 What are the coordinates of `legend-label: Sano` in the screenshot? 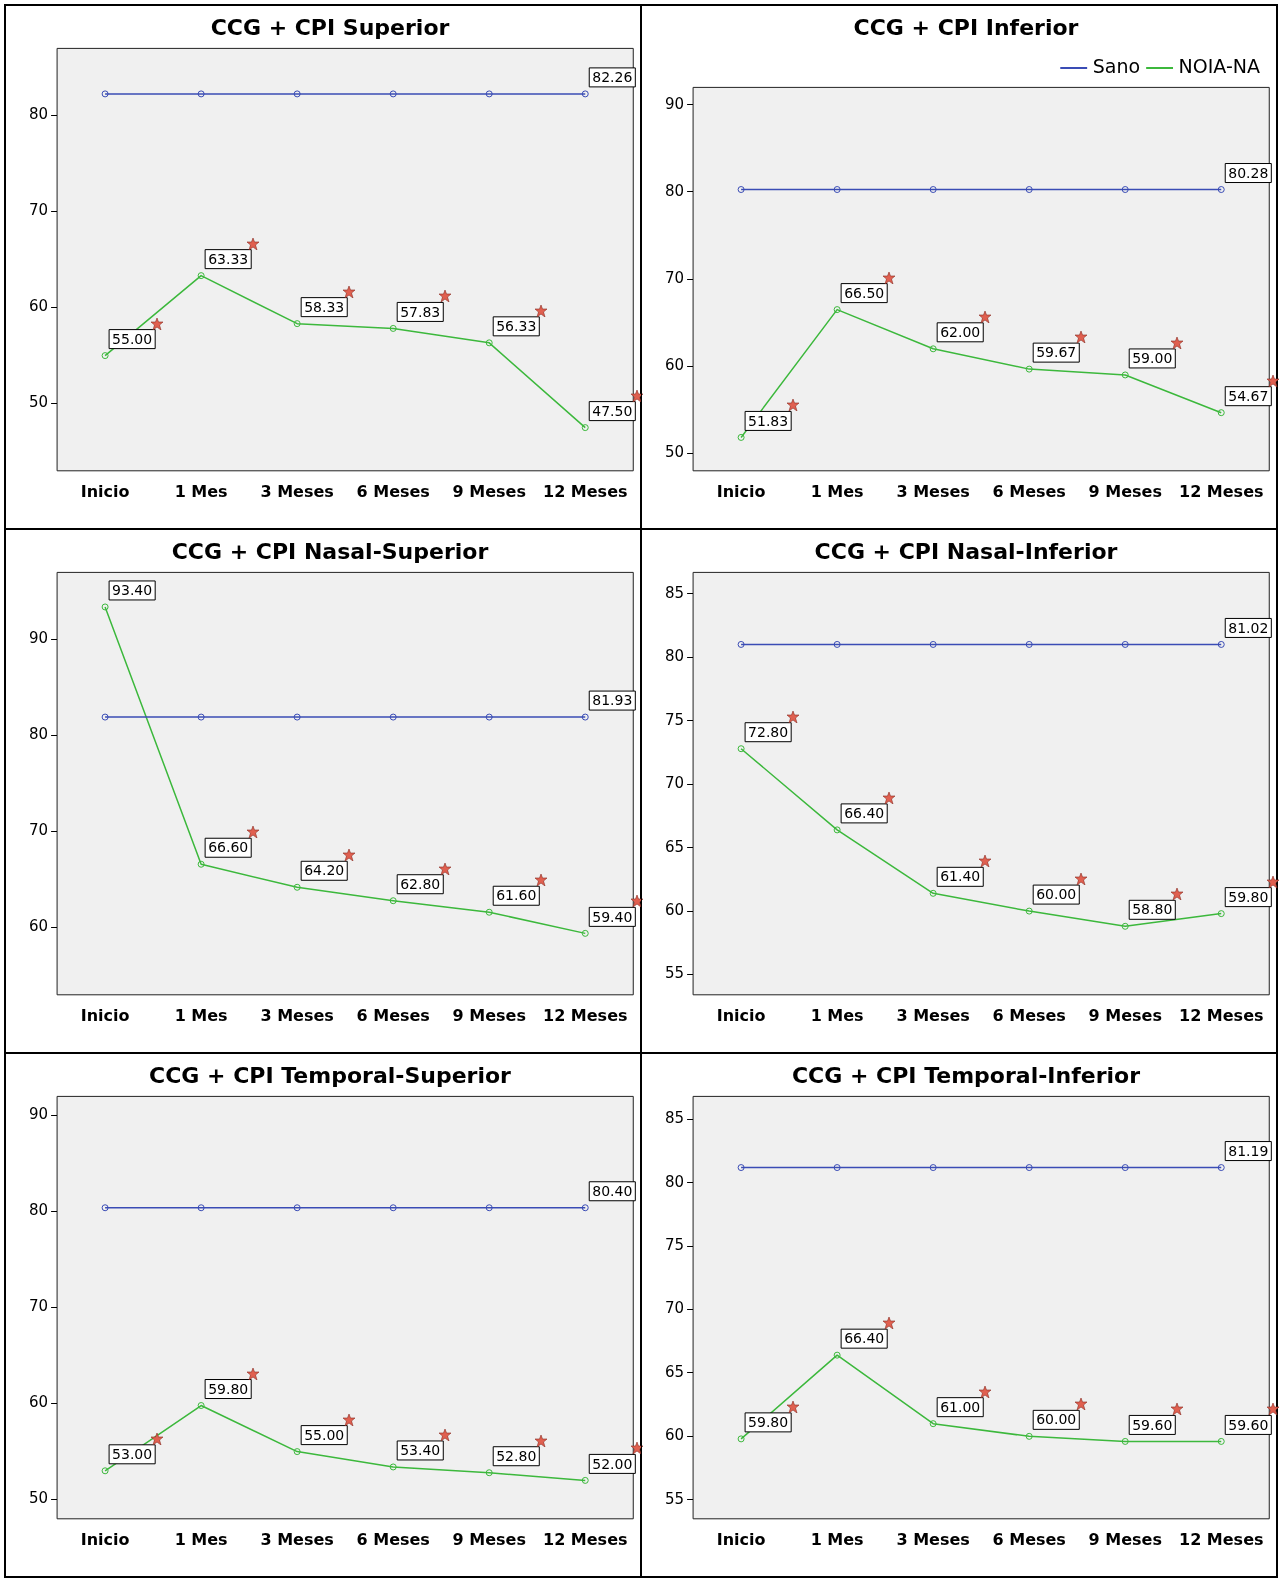 It's located at (1116, 65).